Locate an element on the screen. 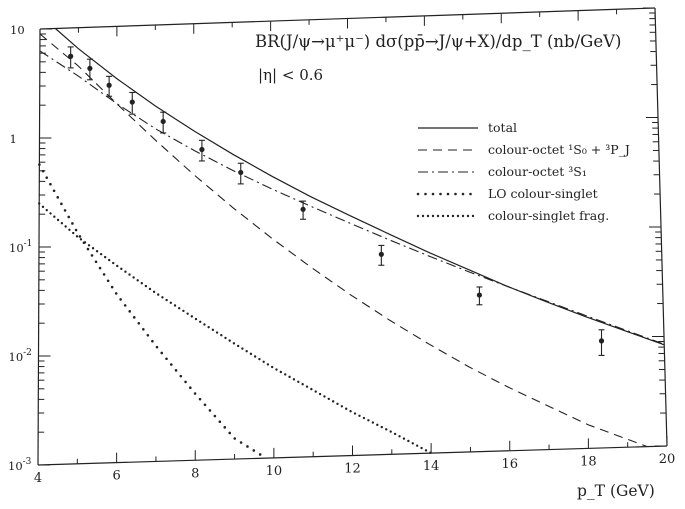  y-tick-label: 1 is located at coordinates (13, 139).